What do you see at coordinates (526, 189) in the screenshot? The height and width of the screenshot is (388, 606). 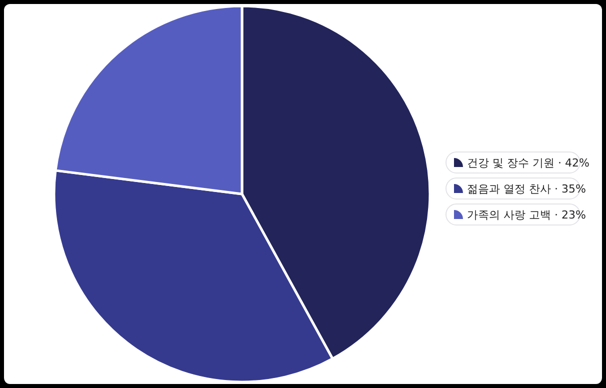 I see `legend-label: 젊음과 열정 찬사 · 35%` at bounding box center [526, 189].